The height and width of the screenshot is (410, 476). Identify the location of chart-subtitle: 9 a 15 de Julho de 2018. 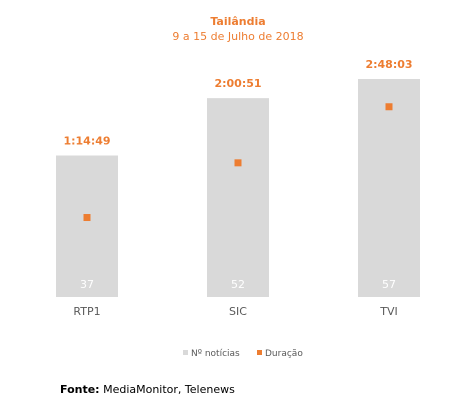
(237, 36).